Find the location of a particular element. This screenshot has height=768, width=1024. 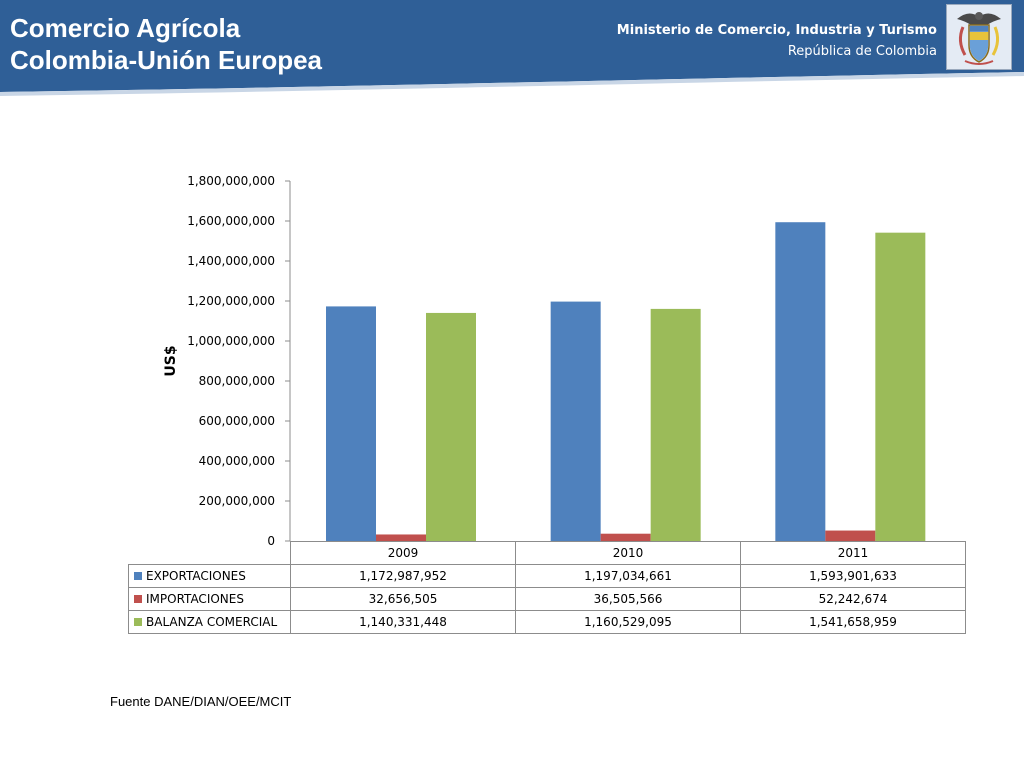

bar-exportaciones-2011 is located at coordinates (800, 382).